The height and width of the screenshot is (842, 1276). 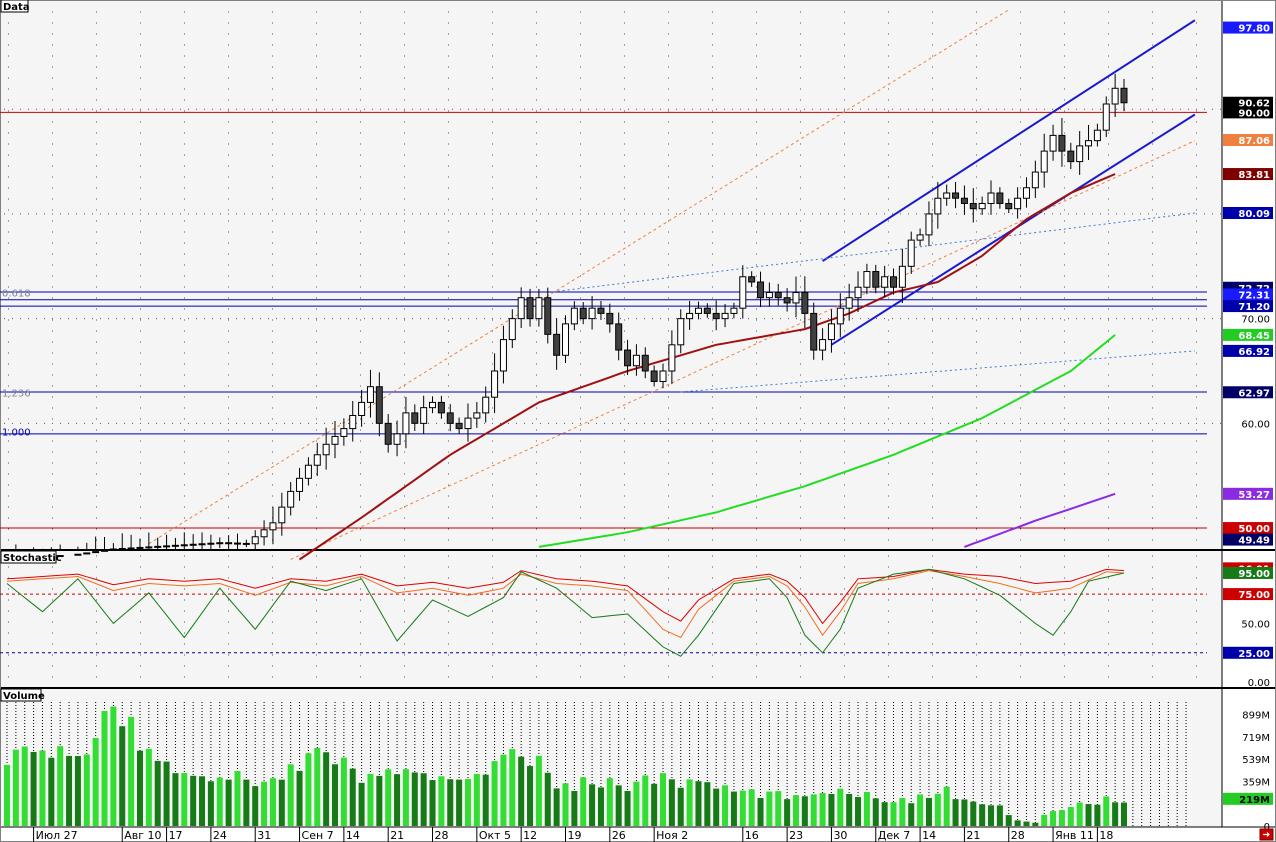 What do you see at coordinates (530, 835) in the screenshot?
I see `date-label: 12` at bounding box center [530, 835].